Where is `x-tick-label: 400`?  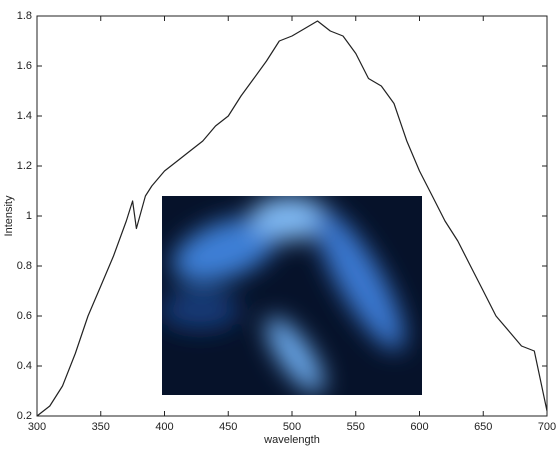
x-tick-label: 400 is located at coordinates (164, 427).